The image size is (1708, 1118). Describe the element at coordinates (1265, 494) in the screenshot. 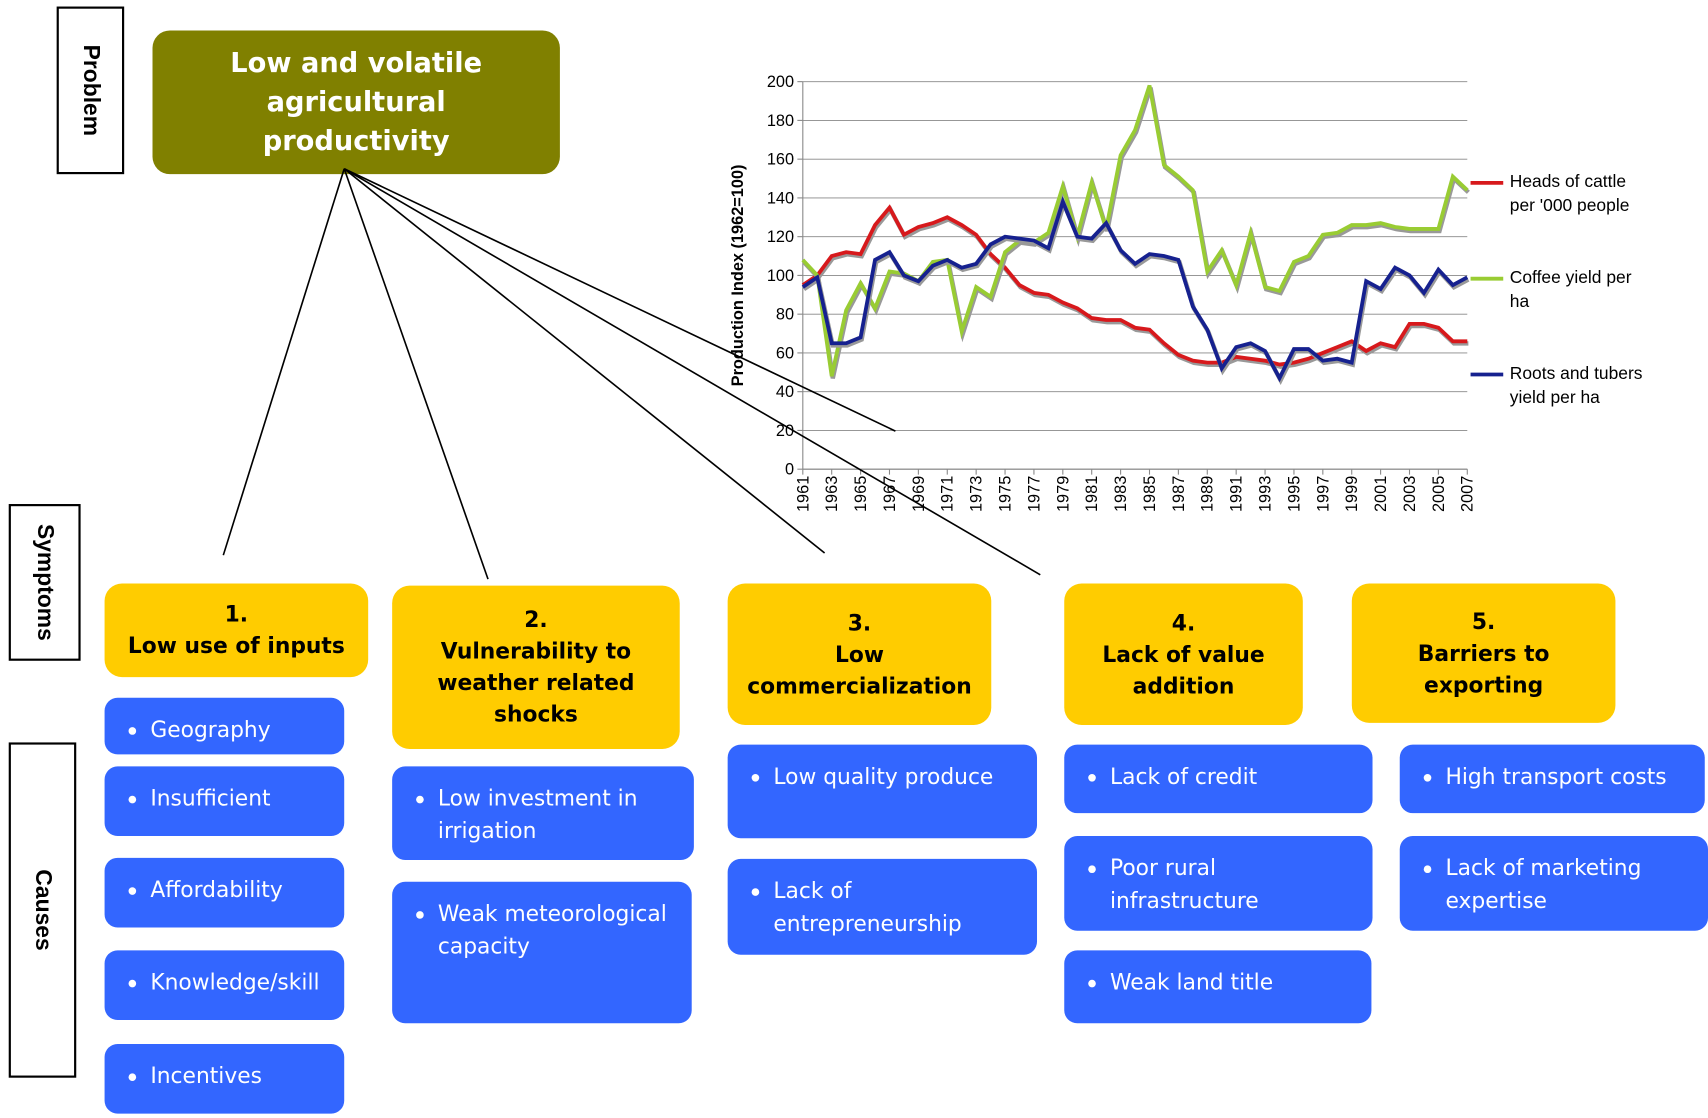

I see `x-tick-label: 1993` at that location.